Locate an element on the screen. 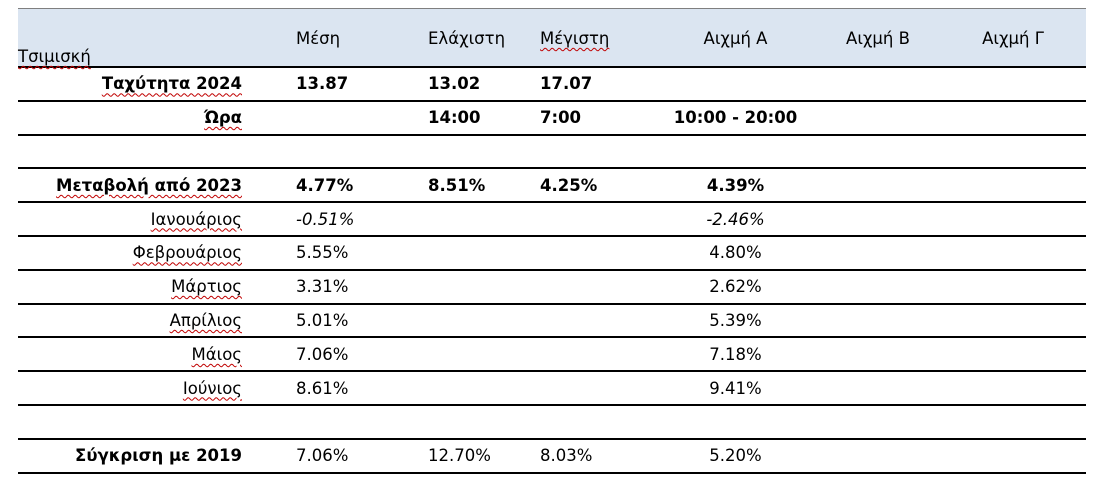 This screenshot has width=1100, height=481. cell-peak-a: 5.39% is located at coordinates (735, 320).